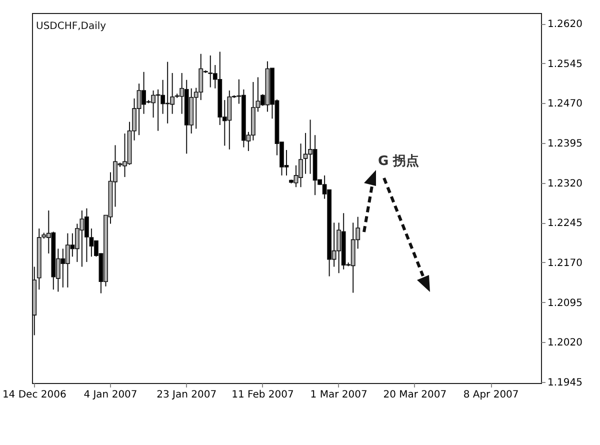 The height and width of the screenshot is (445, 600). Describe the element at coordinates (71, 26) in the screenshot. I see `text: USDCHF,Daily` at that location.